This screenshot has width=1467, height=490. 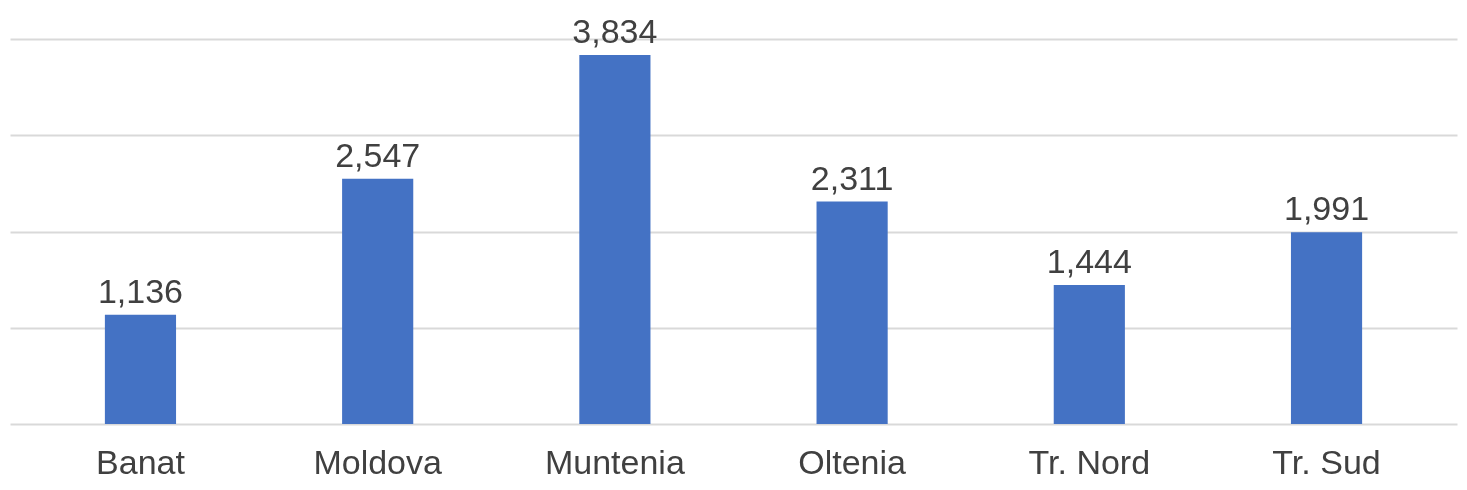 I want to click on x-tick-label: Banat, so click(x=141, y=461).